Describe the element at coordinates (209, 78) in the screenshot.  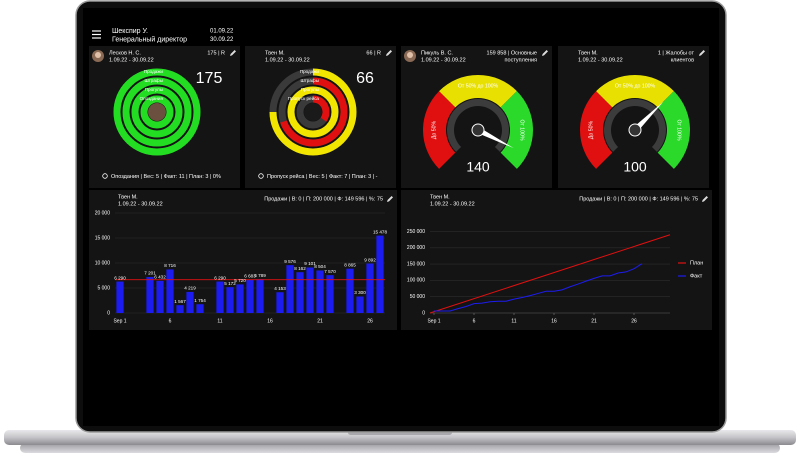
I see `ring-total: 175` at that location.